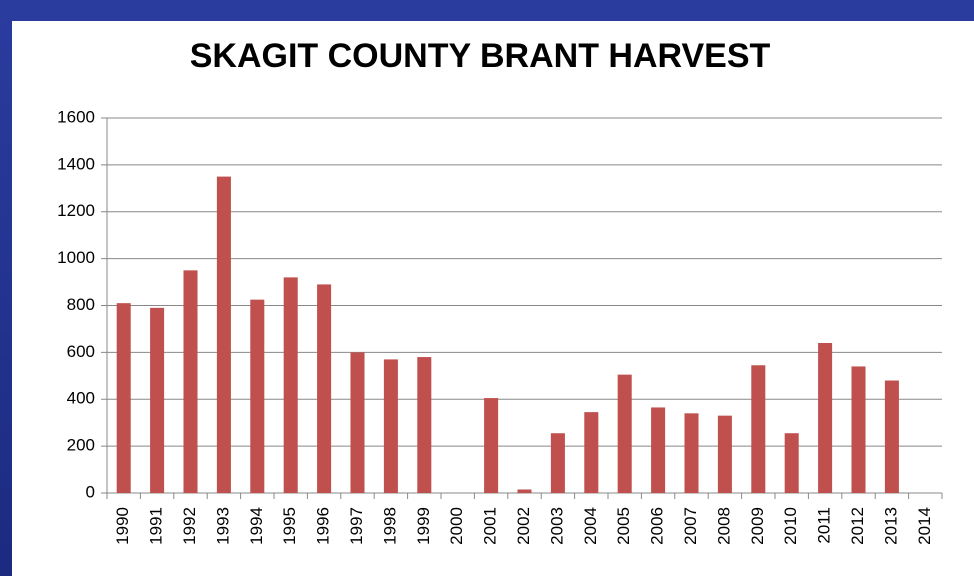 The image size is (974, 581). I want to click on y-tick-label: 1400, so click(76, 163).